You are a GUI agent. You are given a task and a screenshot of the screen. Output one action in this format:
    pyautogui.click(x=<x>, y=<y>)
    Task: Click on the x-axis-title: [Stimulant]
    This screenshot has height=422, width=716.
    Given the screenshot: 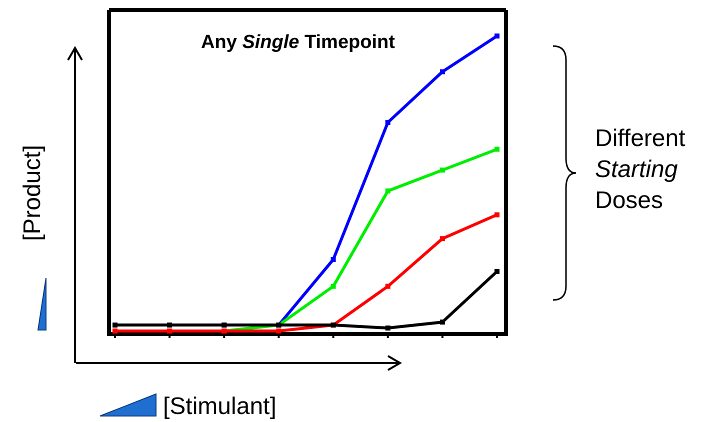 What is the action you would take?
    pyautogui.click(x=219, y=406)
    